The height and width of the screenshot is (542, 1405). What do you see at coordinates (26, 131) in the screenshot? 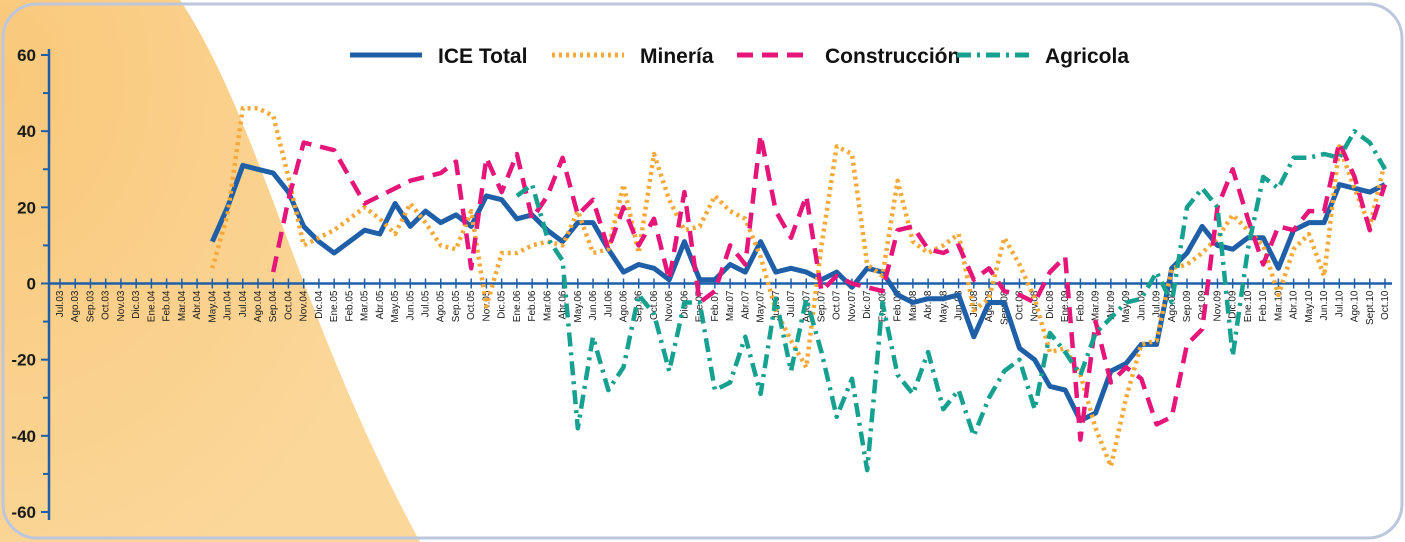
I see `y-tick-label: 40` at bounding box center [26, 131].